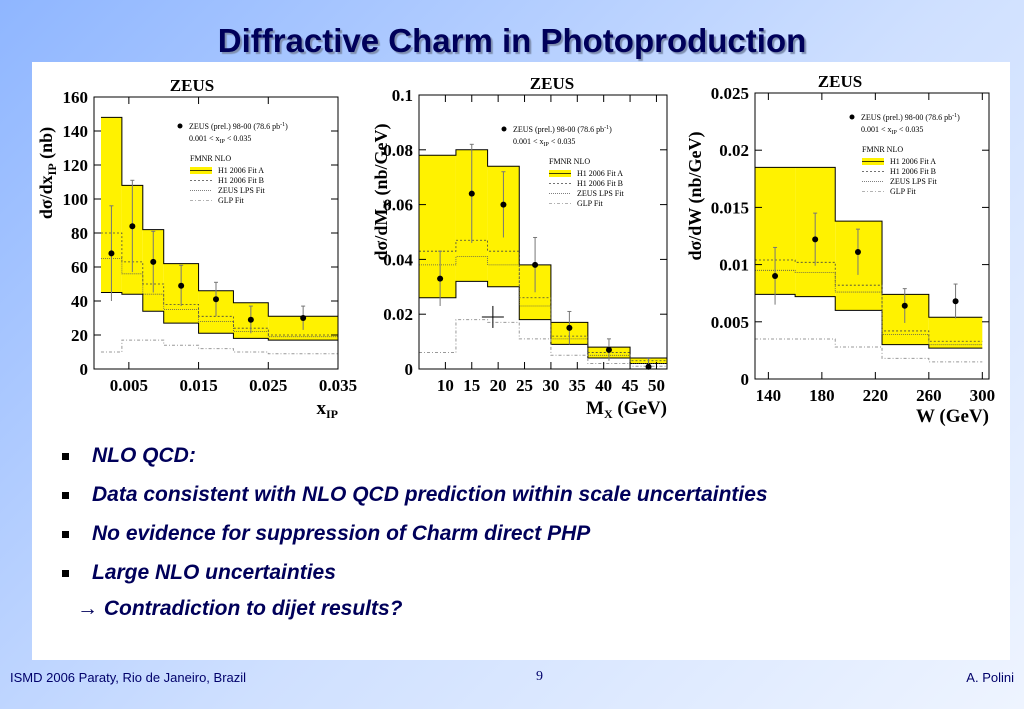 This screenshot has height=709, width=1024. I want to click on x-tick-label: 0.035, so click(338, 385).